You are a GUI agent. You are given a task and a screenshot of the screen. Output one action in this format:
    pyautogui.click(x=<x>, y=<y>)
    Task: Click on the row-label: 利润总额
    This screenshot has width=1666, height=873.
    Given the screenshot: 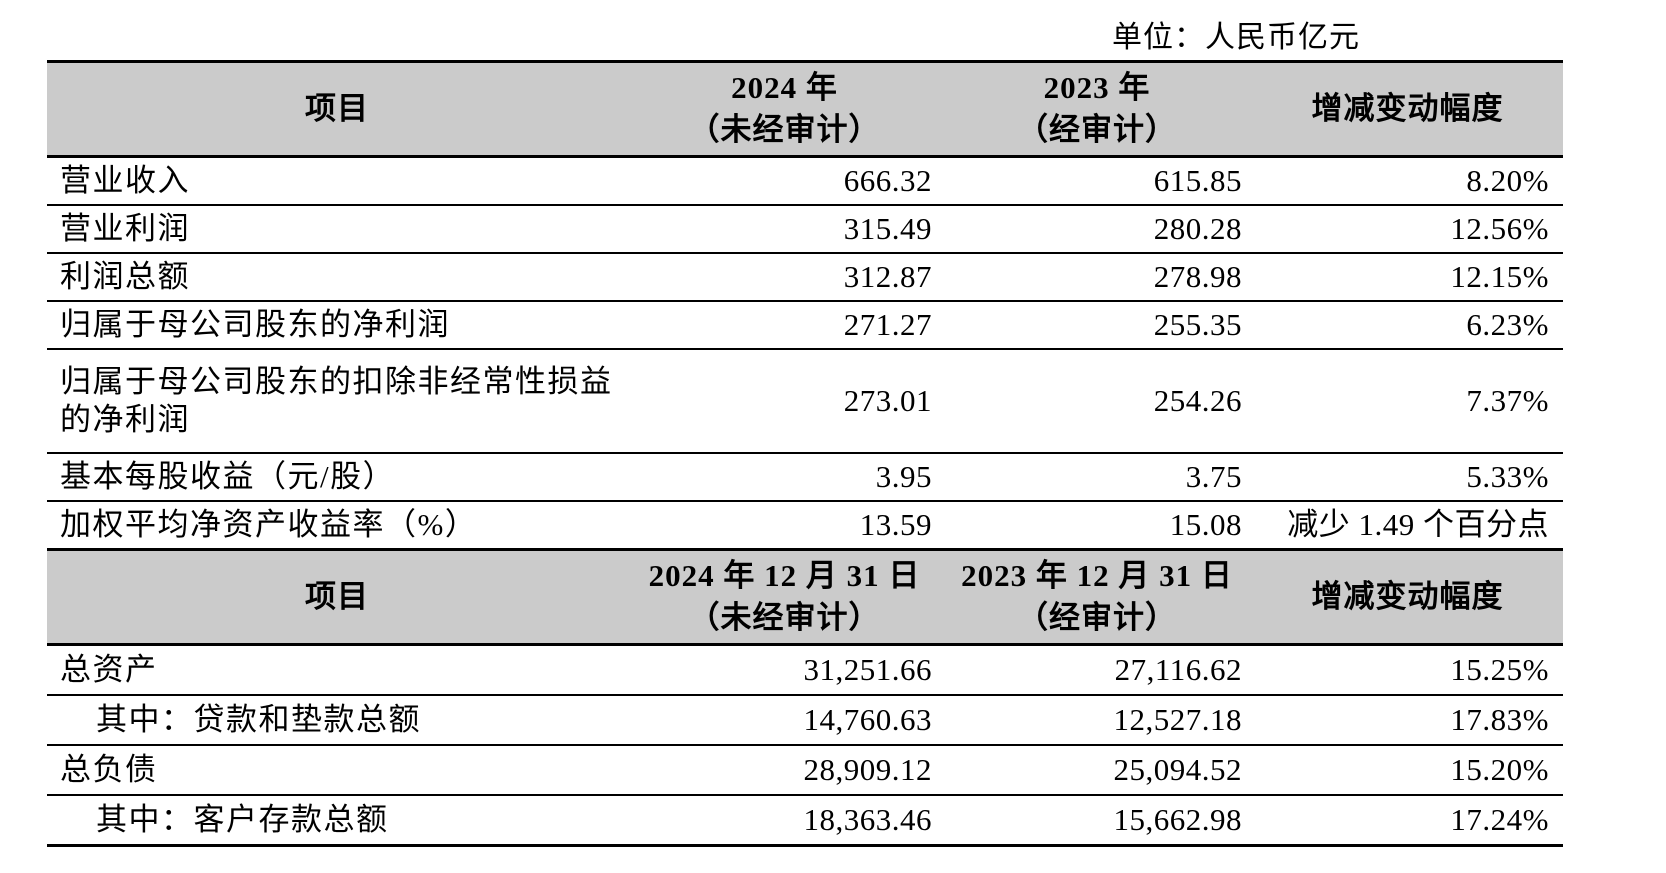 What is the action you would take?
    pyautogui.click(x=337, y=277)
    